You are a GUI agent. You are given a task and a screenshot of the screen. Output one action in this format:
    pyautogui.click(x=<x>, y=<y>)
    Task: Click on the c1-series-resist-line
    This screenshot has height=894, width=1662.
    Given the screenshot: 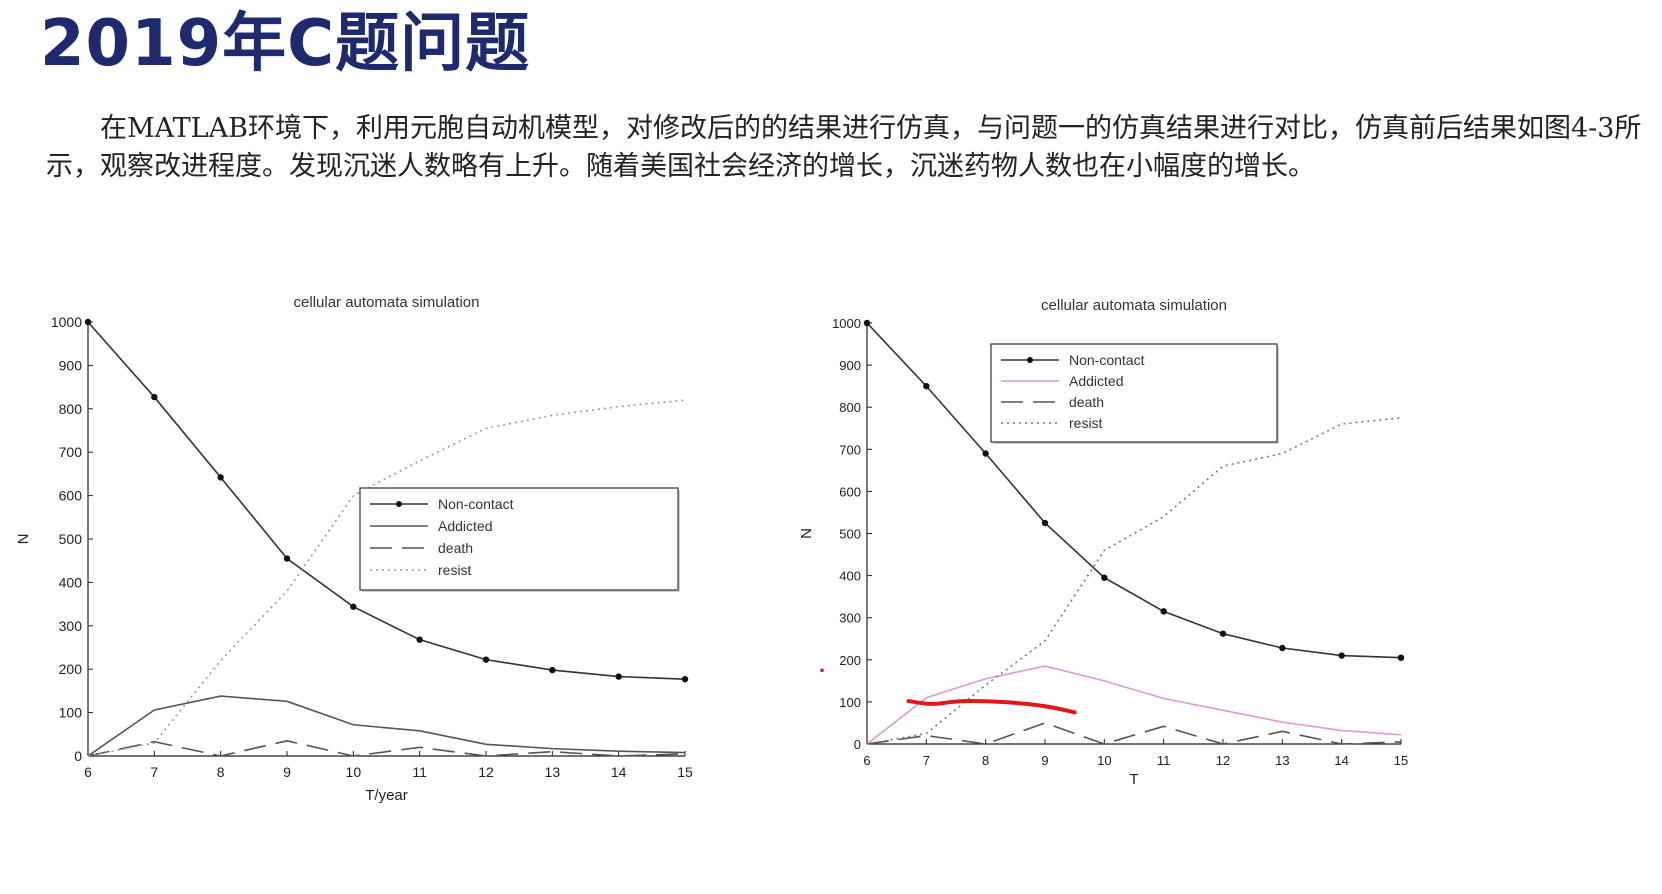 What is the action you would take?
    pyautogui.click(x=1134, y=580)
    